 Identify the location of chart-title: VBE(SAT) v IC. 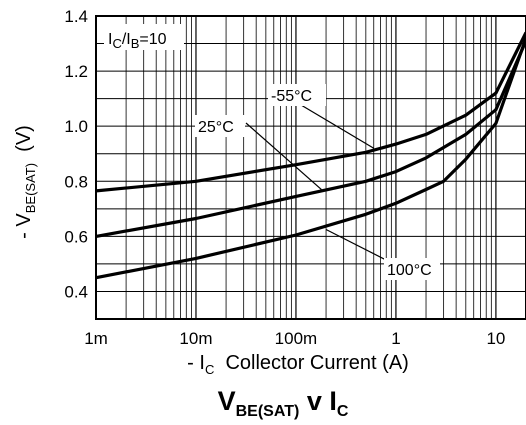
(283, 403).